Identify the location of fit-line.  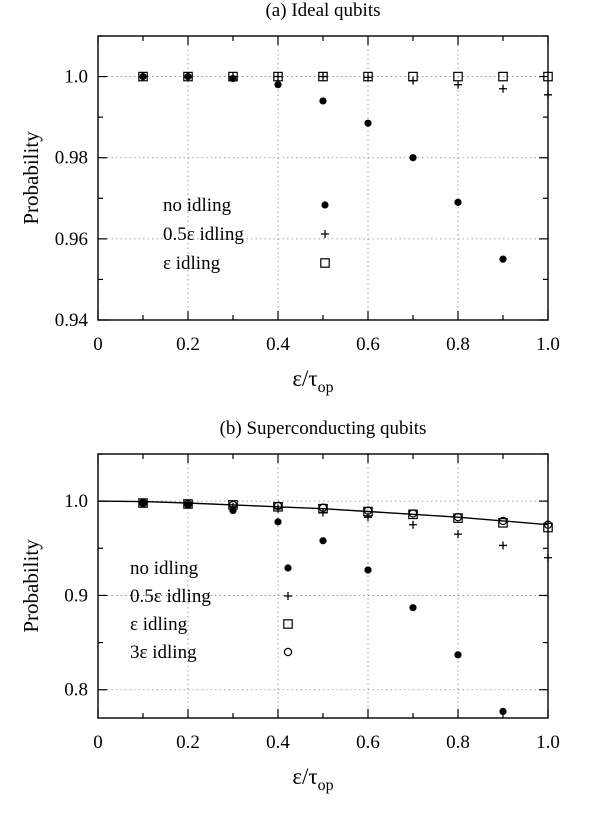
(323, 513).